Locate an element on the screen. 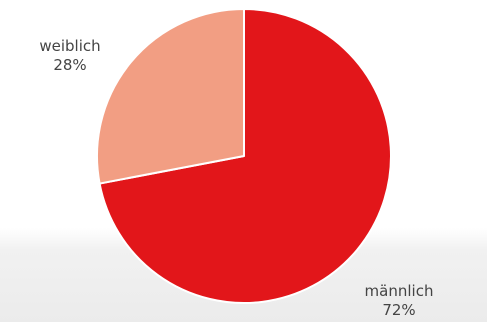 The height and width of the screenshot is (322, 487). slice-label-maennlich: männlich 72% is located at coordinates (399, 301).